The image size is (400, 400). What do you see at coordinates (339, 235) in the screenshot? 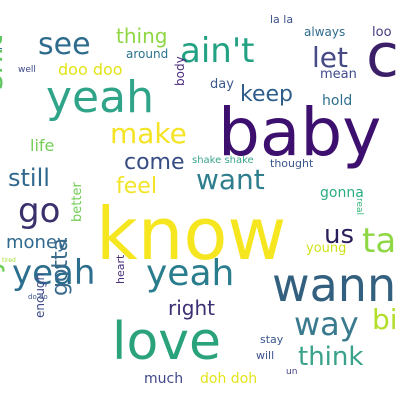
I see `word-us: us` at bounding box center [339, 235].